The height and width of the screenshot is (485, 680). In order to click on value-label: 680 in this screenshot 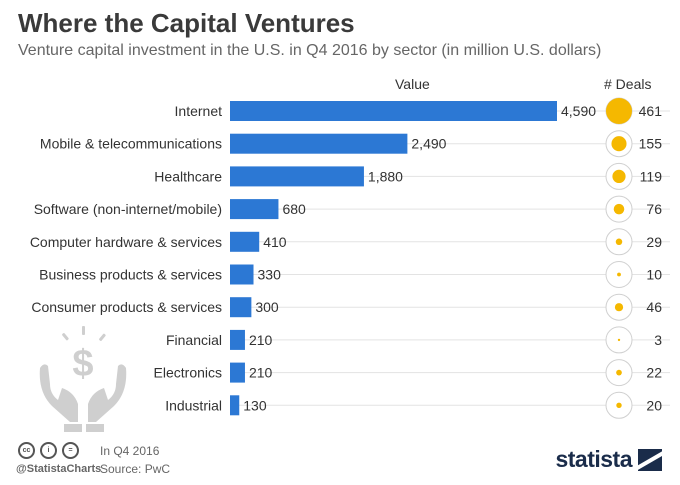, I will do `click(294, 209)`.